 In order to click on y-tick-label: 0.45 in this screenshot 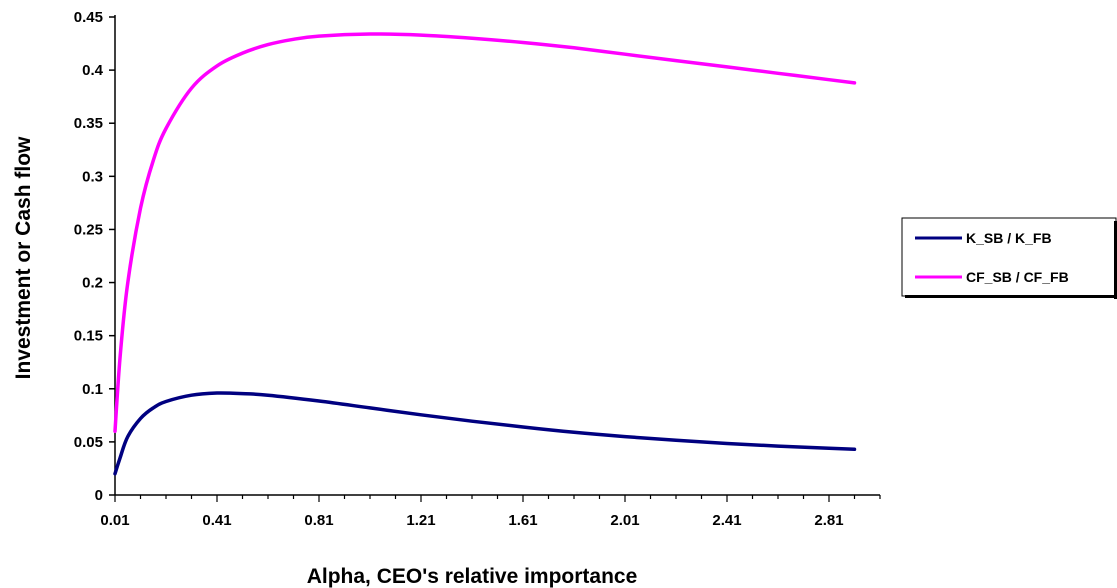, I will do `click(88, 17)`.